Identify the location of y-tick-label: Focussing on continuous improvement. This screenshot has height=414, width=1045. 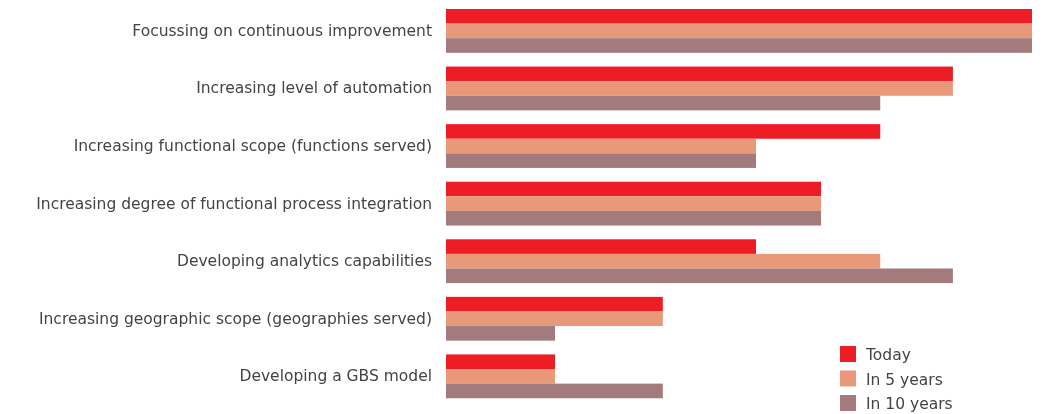
(282, 30).